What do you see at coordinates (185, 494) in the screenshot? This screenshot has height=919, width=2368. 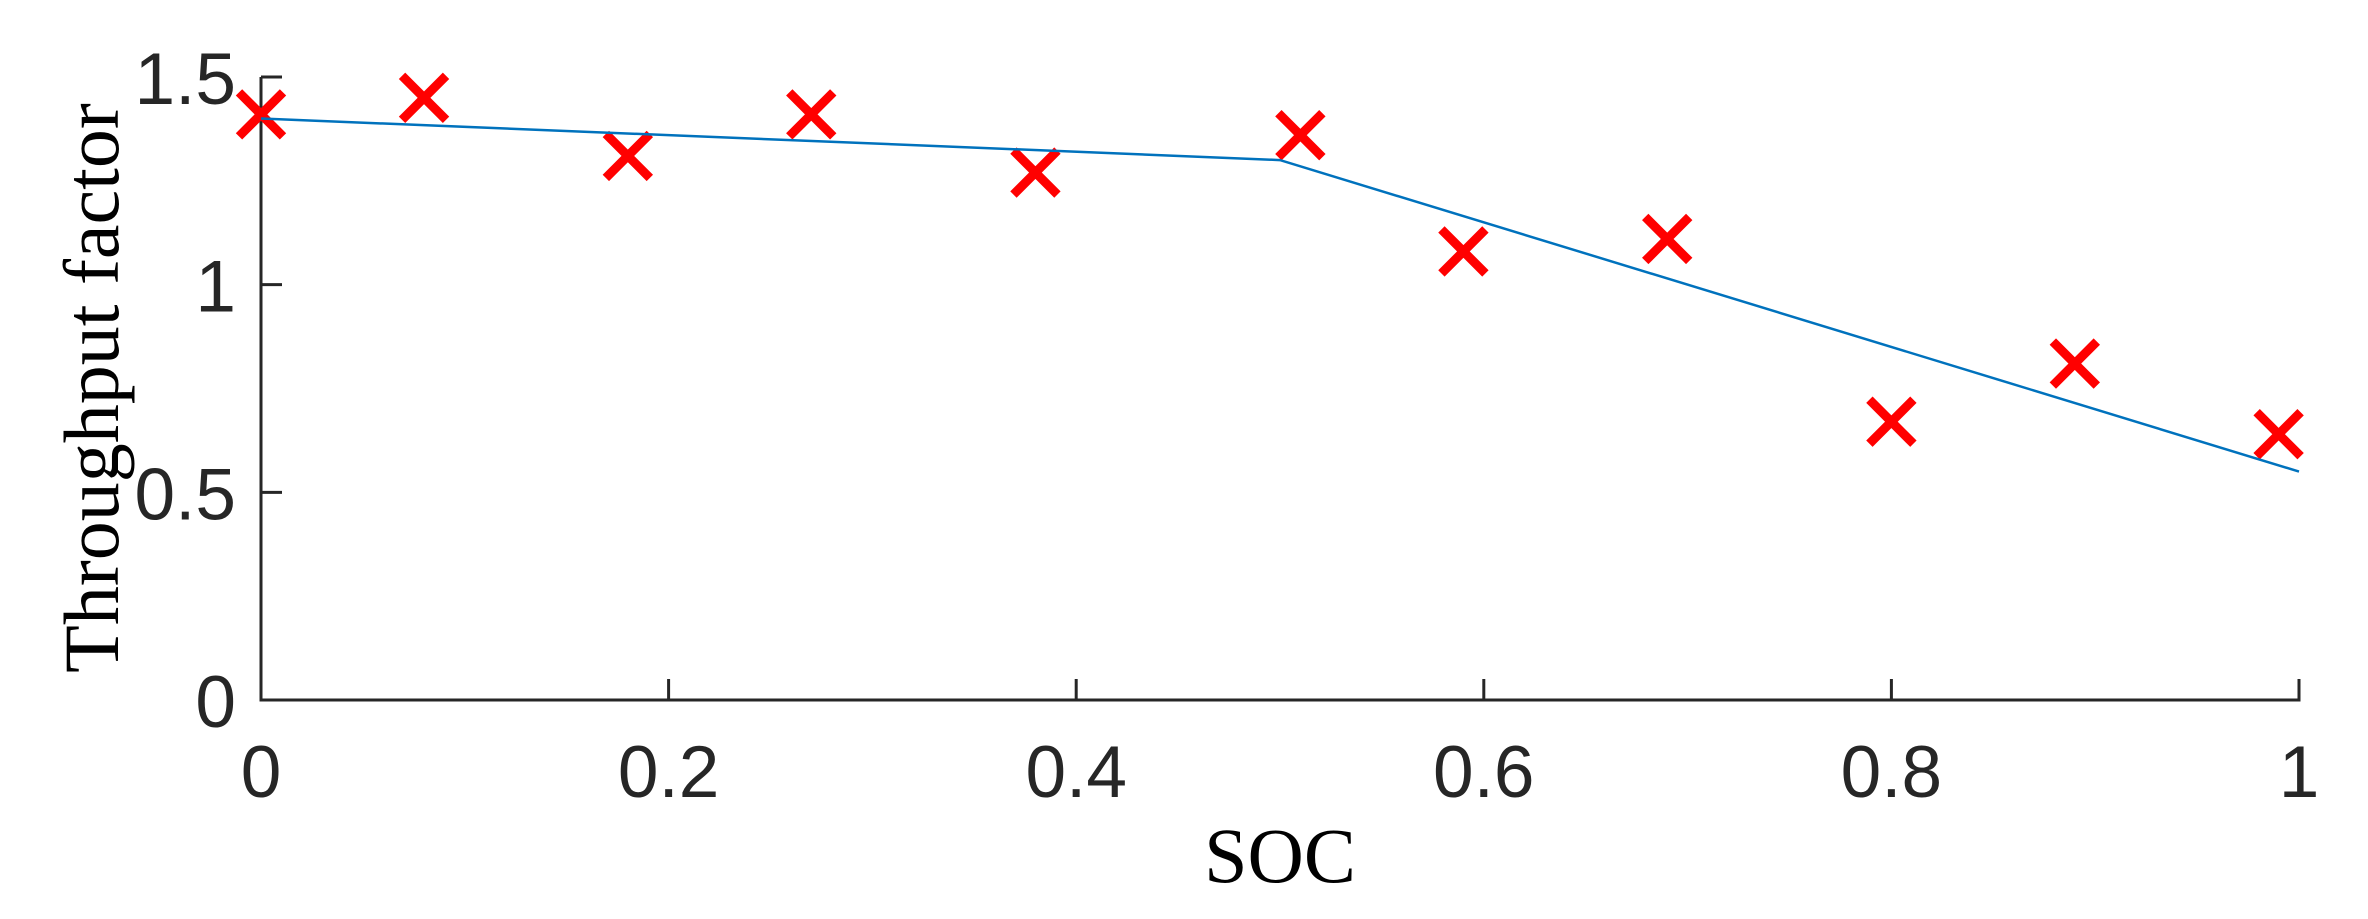 I see `y-tick-label: 0.5` at bounding box center [185, 494].